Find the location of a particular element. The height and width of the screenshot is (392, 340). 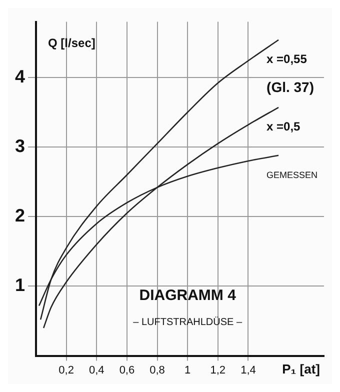

x-tick-label: 0,8 is located at coordinates (157, 370).